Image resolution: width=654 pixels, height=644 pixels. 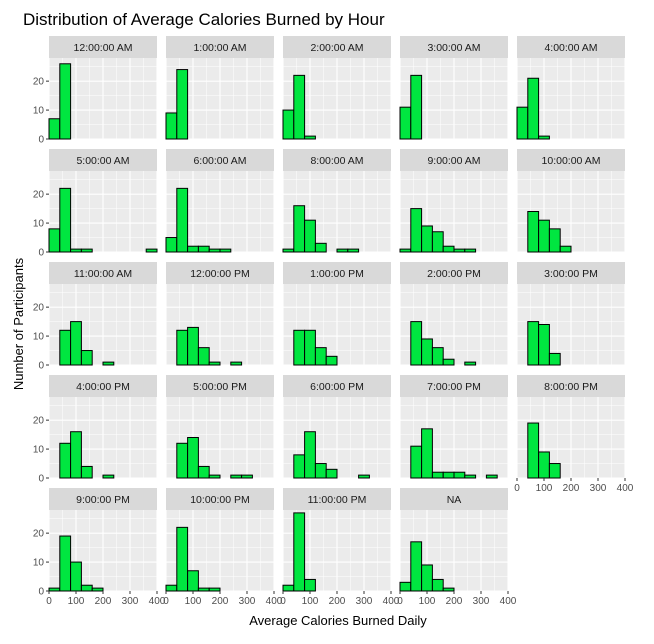 I want to click on facet-strip-label: 3:00:00 AM, so click(x=453, y=48).